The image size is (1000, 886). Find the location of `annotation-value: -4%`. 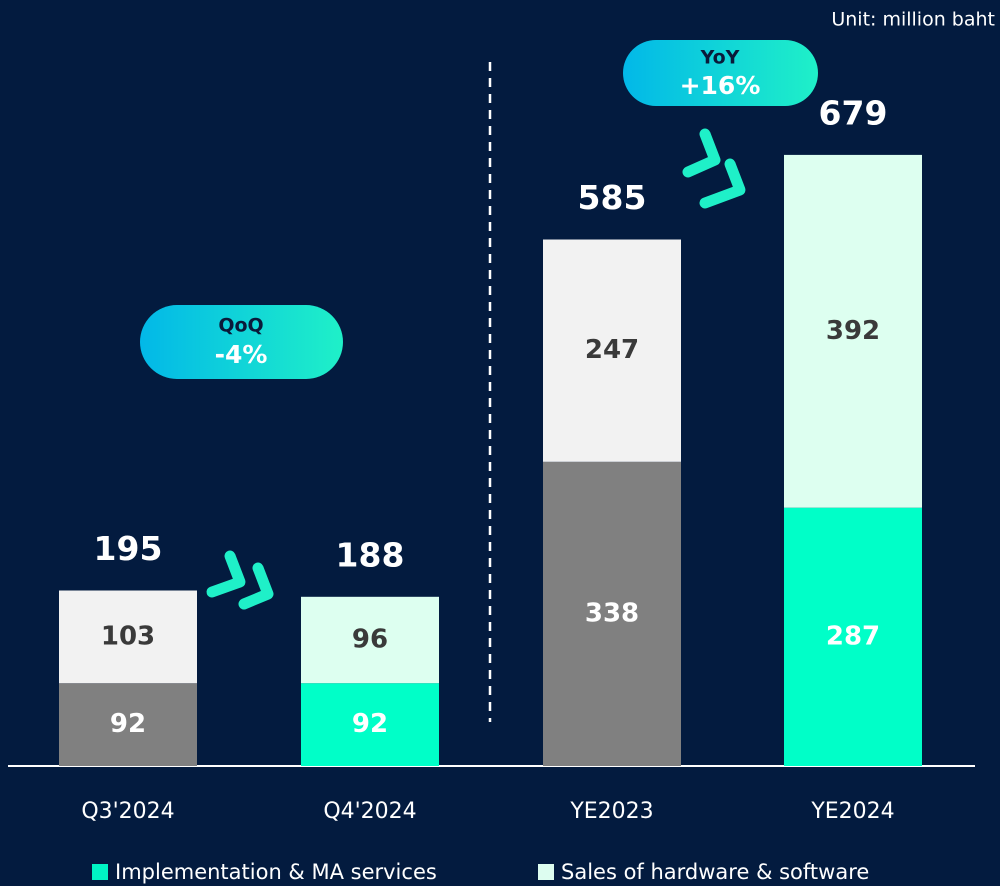

annotation-value: -4% is located at coordinates (241, 354).